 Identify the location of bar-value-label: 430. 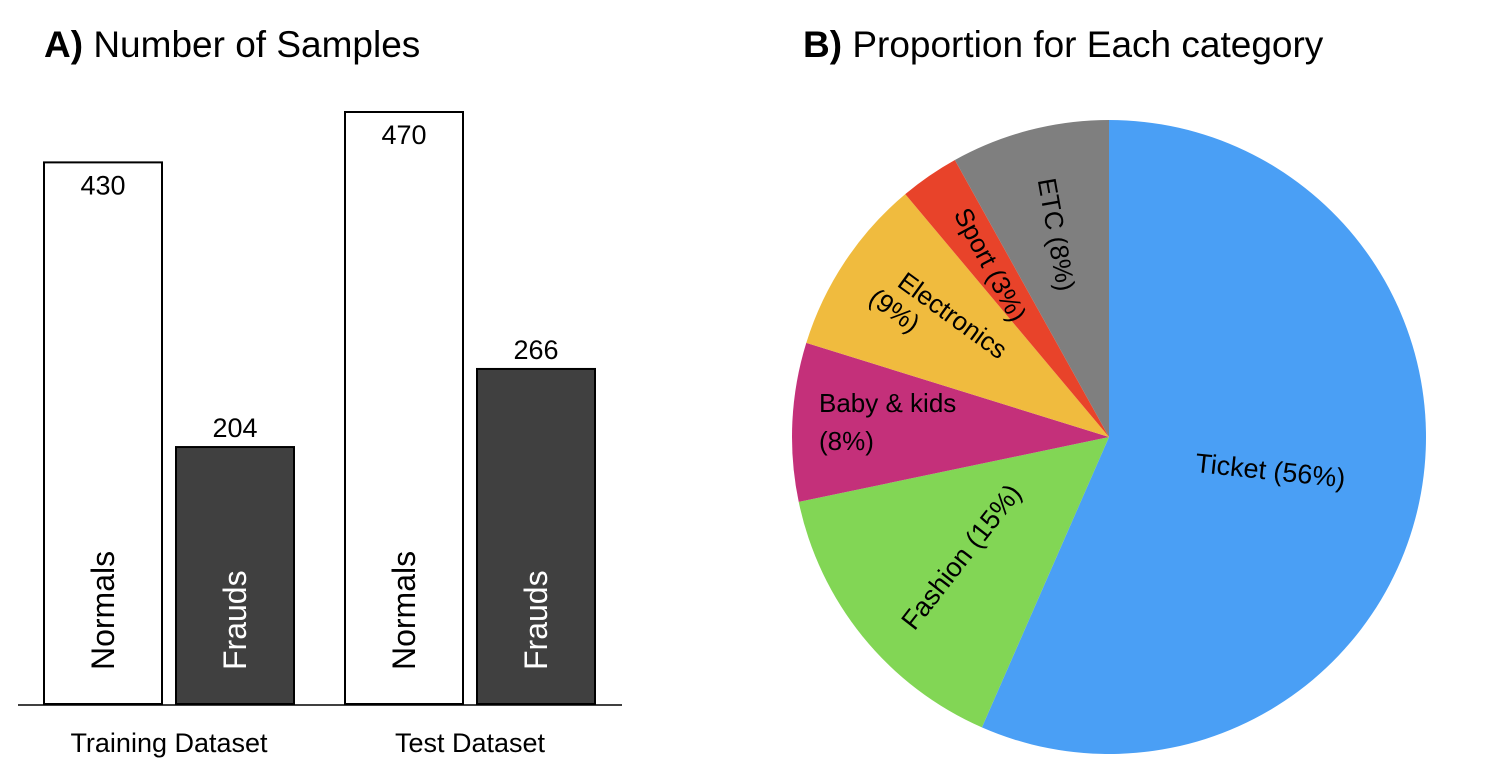
(102, 185).